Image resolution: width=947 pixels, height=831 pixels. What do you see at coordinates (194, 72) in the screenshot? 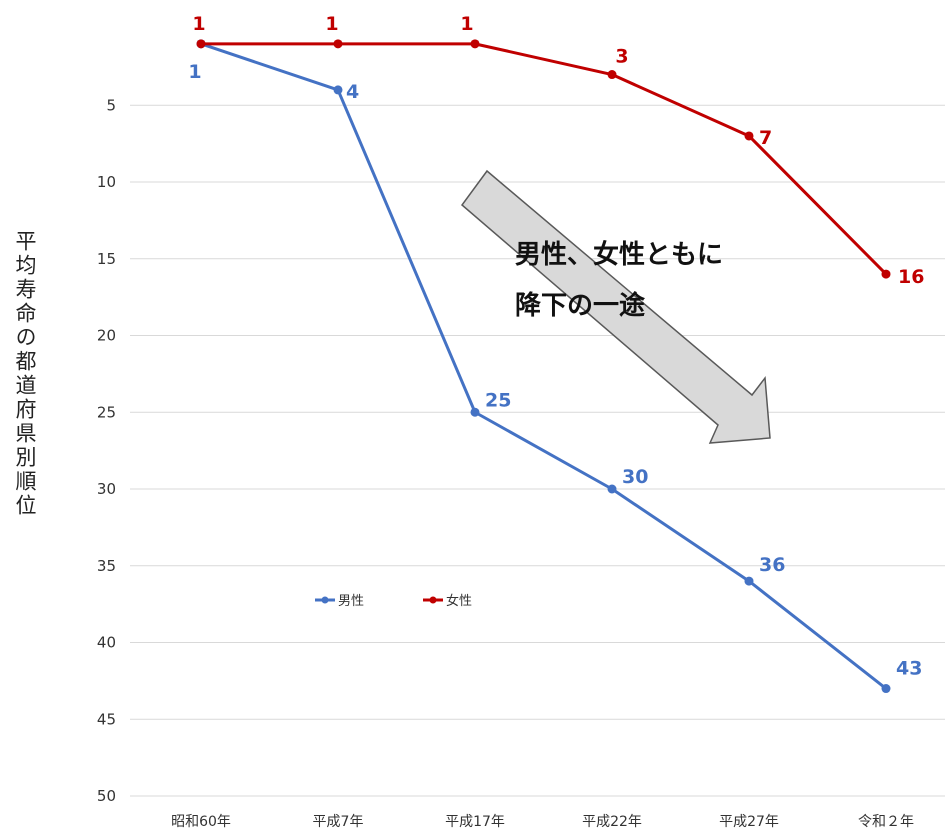
I see `data-label-male: 1` at bounding box center [194, 72].